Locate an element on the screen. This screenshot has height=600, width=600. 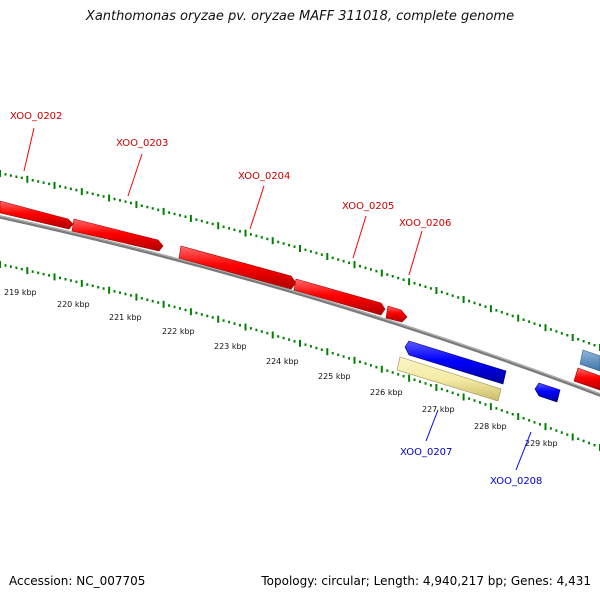
gene-XOO_0208-arrow is located at coordinates (547, 392).